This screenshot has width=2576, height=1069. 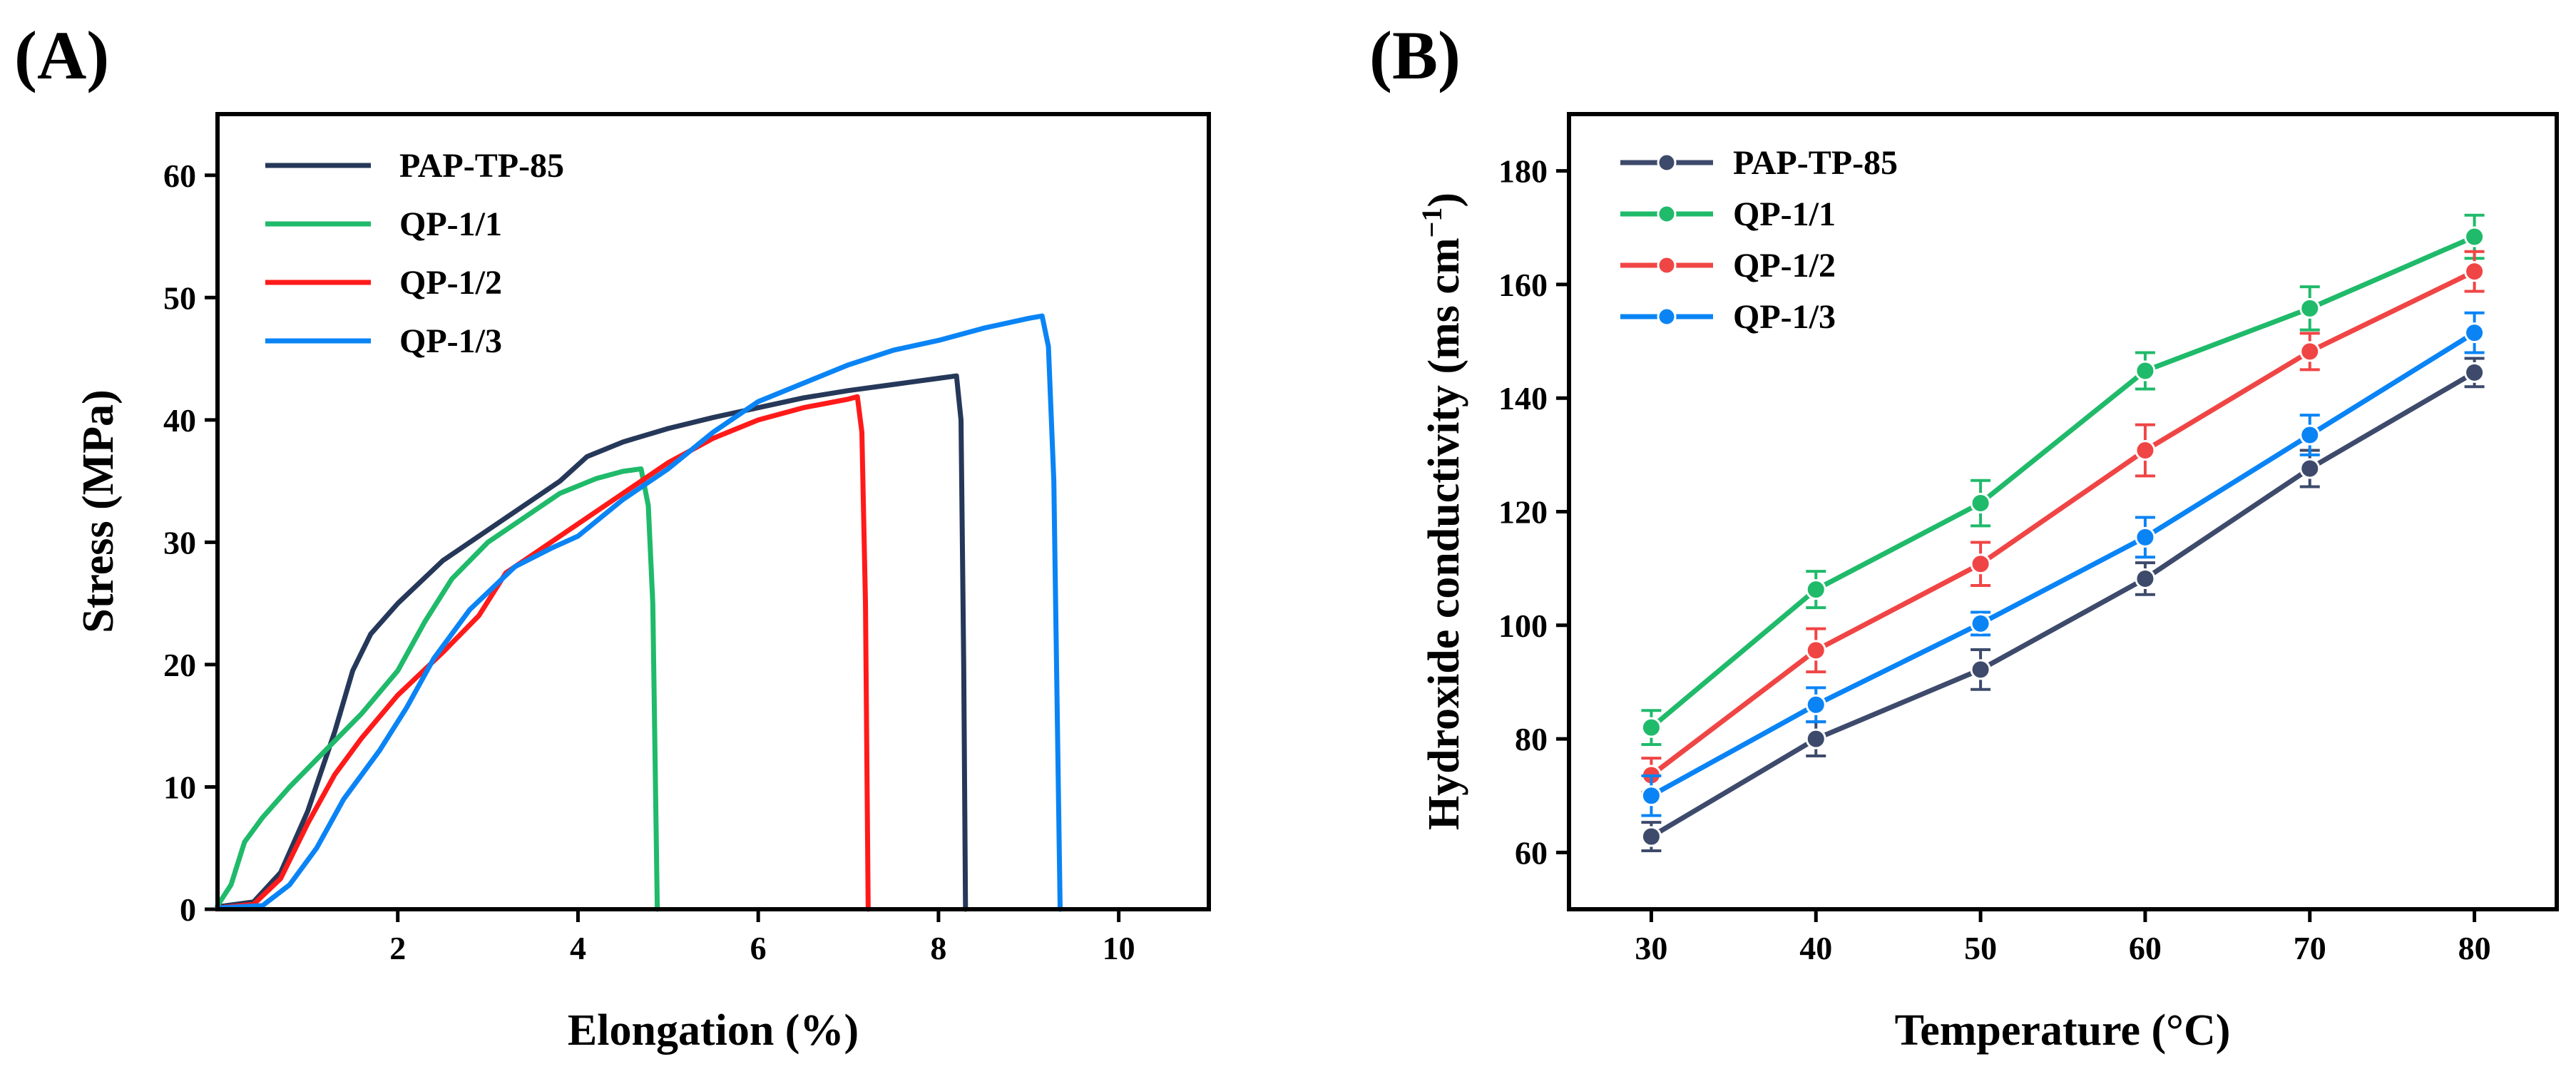 What do you see at coordinates (1523, 398) in the screenshot?
I see `y-tick-label: 140` at bounding box center [1523, 398].